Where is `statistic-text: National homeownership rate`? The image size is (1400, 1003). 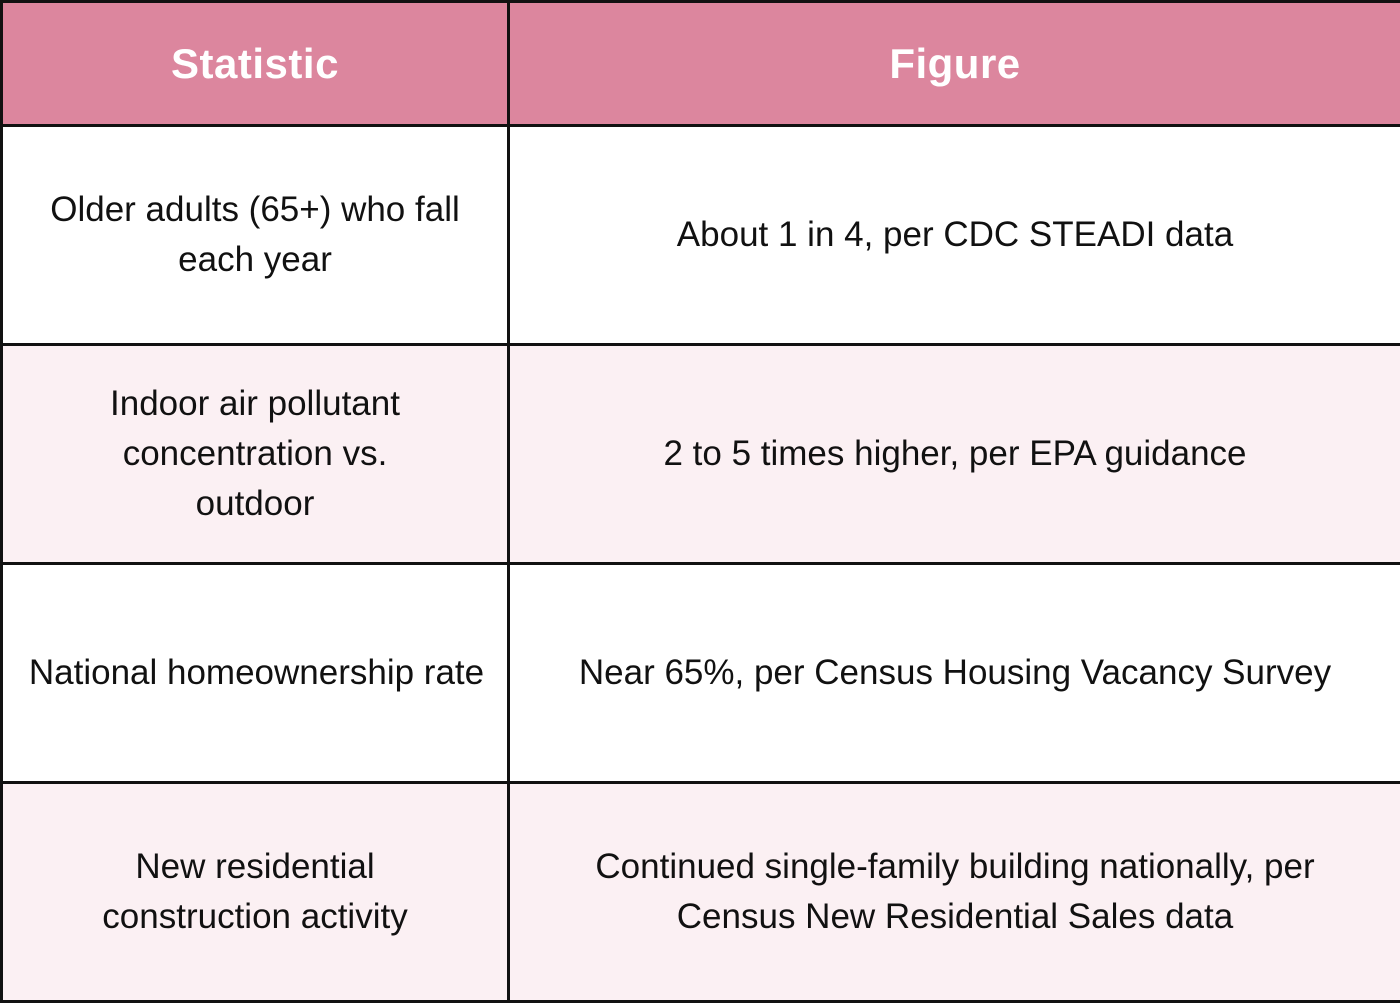 statistic-text: National homeownership rate is located at coordinates (256, 673).